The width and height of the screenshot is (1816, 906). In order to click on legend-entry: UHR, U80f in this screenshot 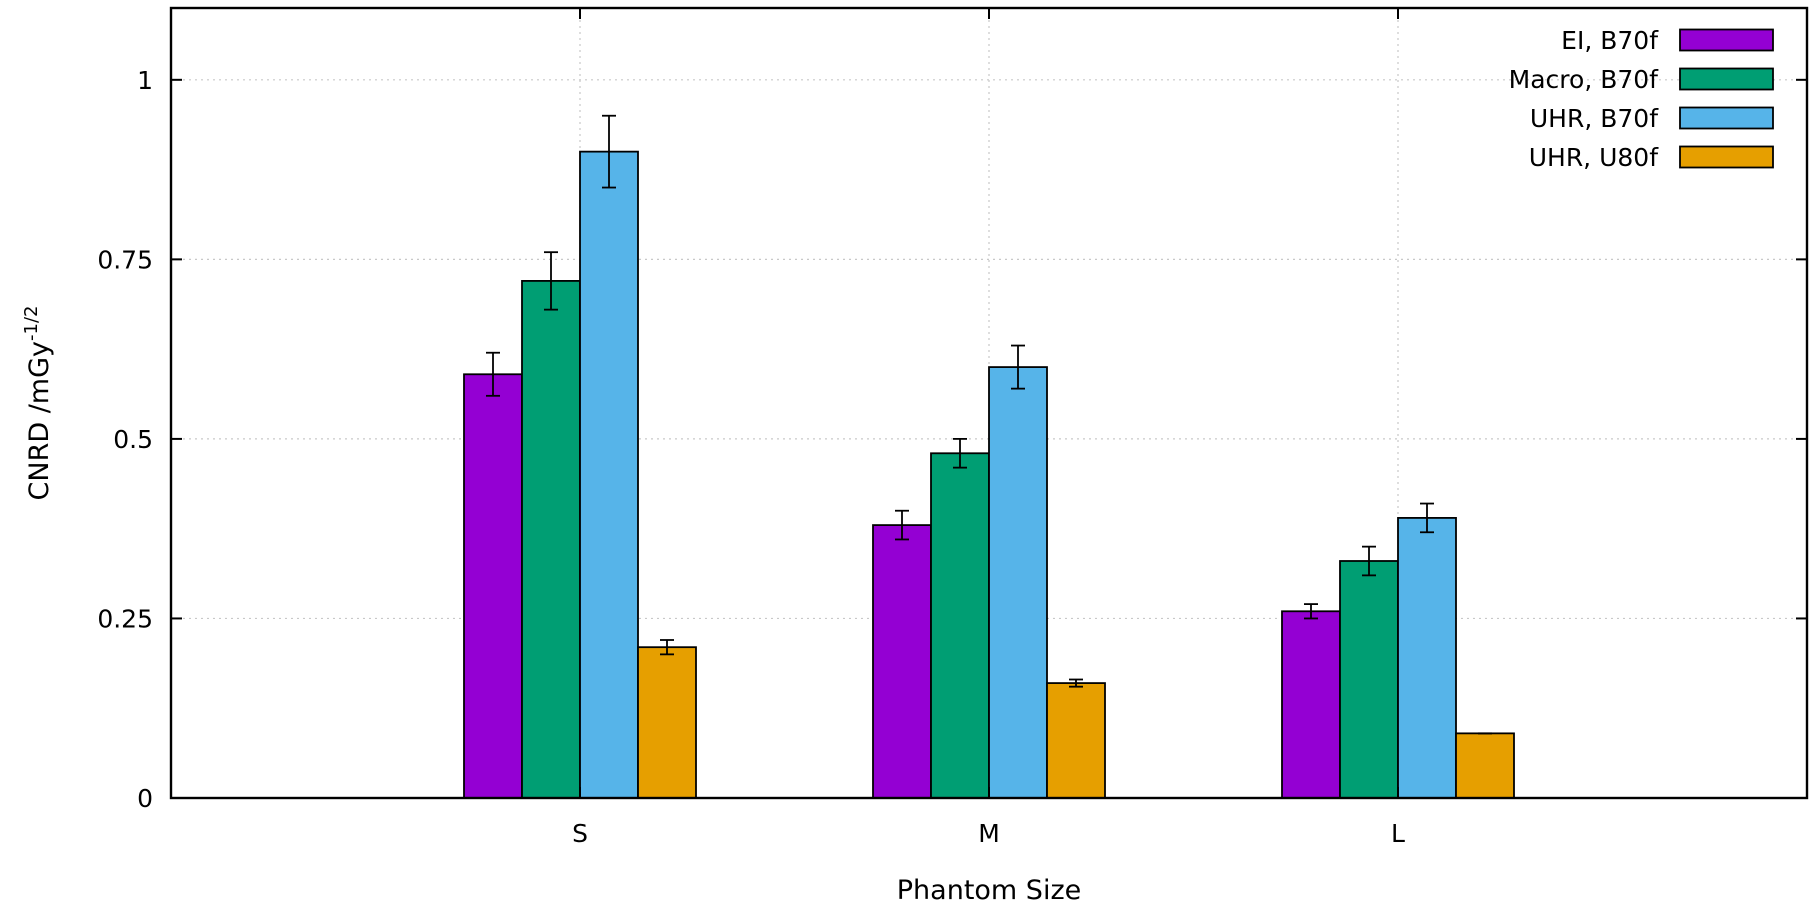, I will do `click(1651, 157)`.